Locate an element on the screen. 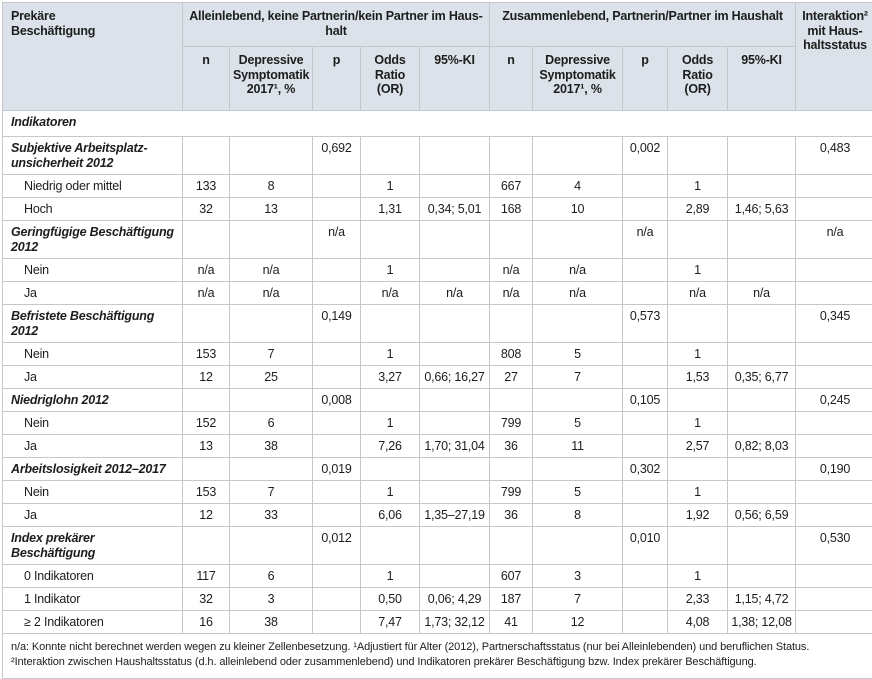  table-cell: 16 is located at coordinates (206, 622).